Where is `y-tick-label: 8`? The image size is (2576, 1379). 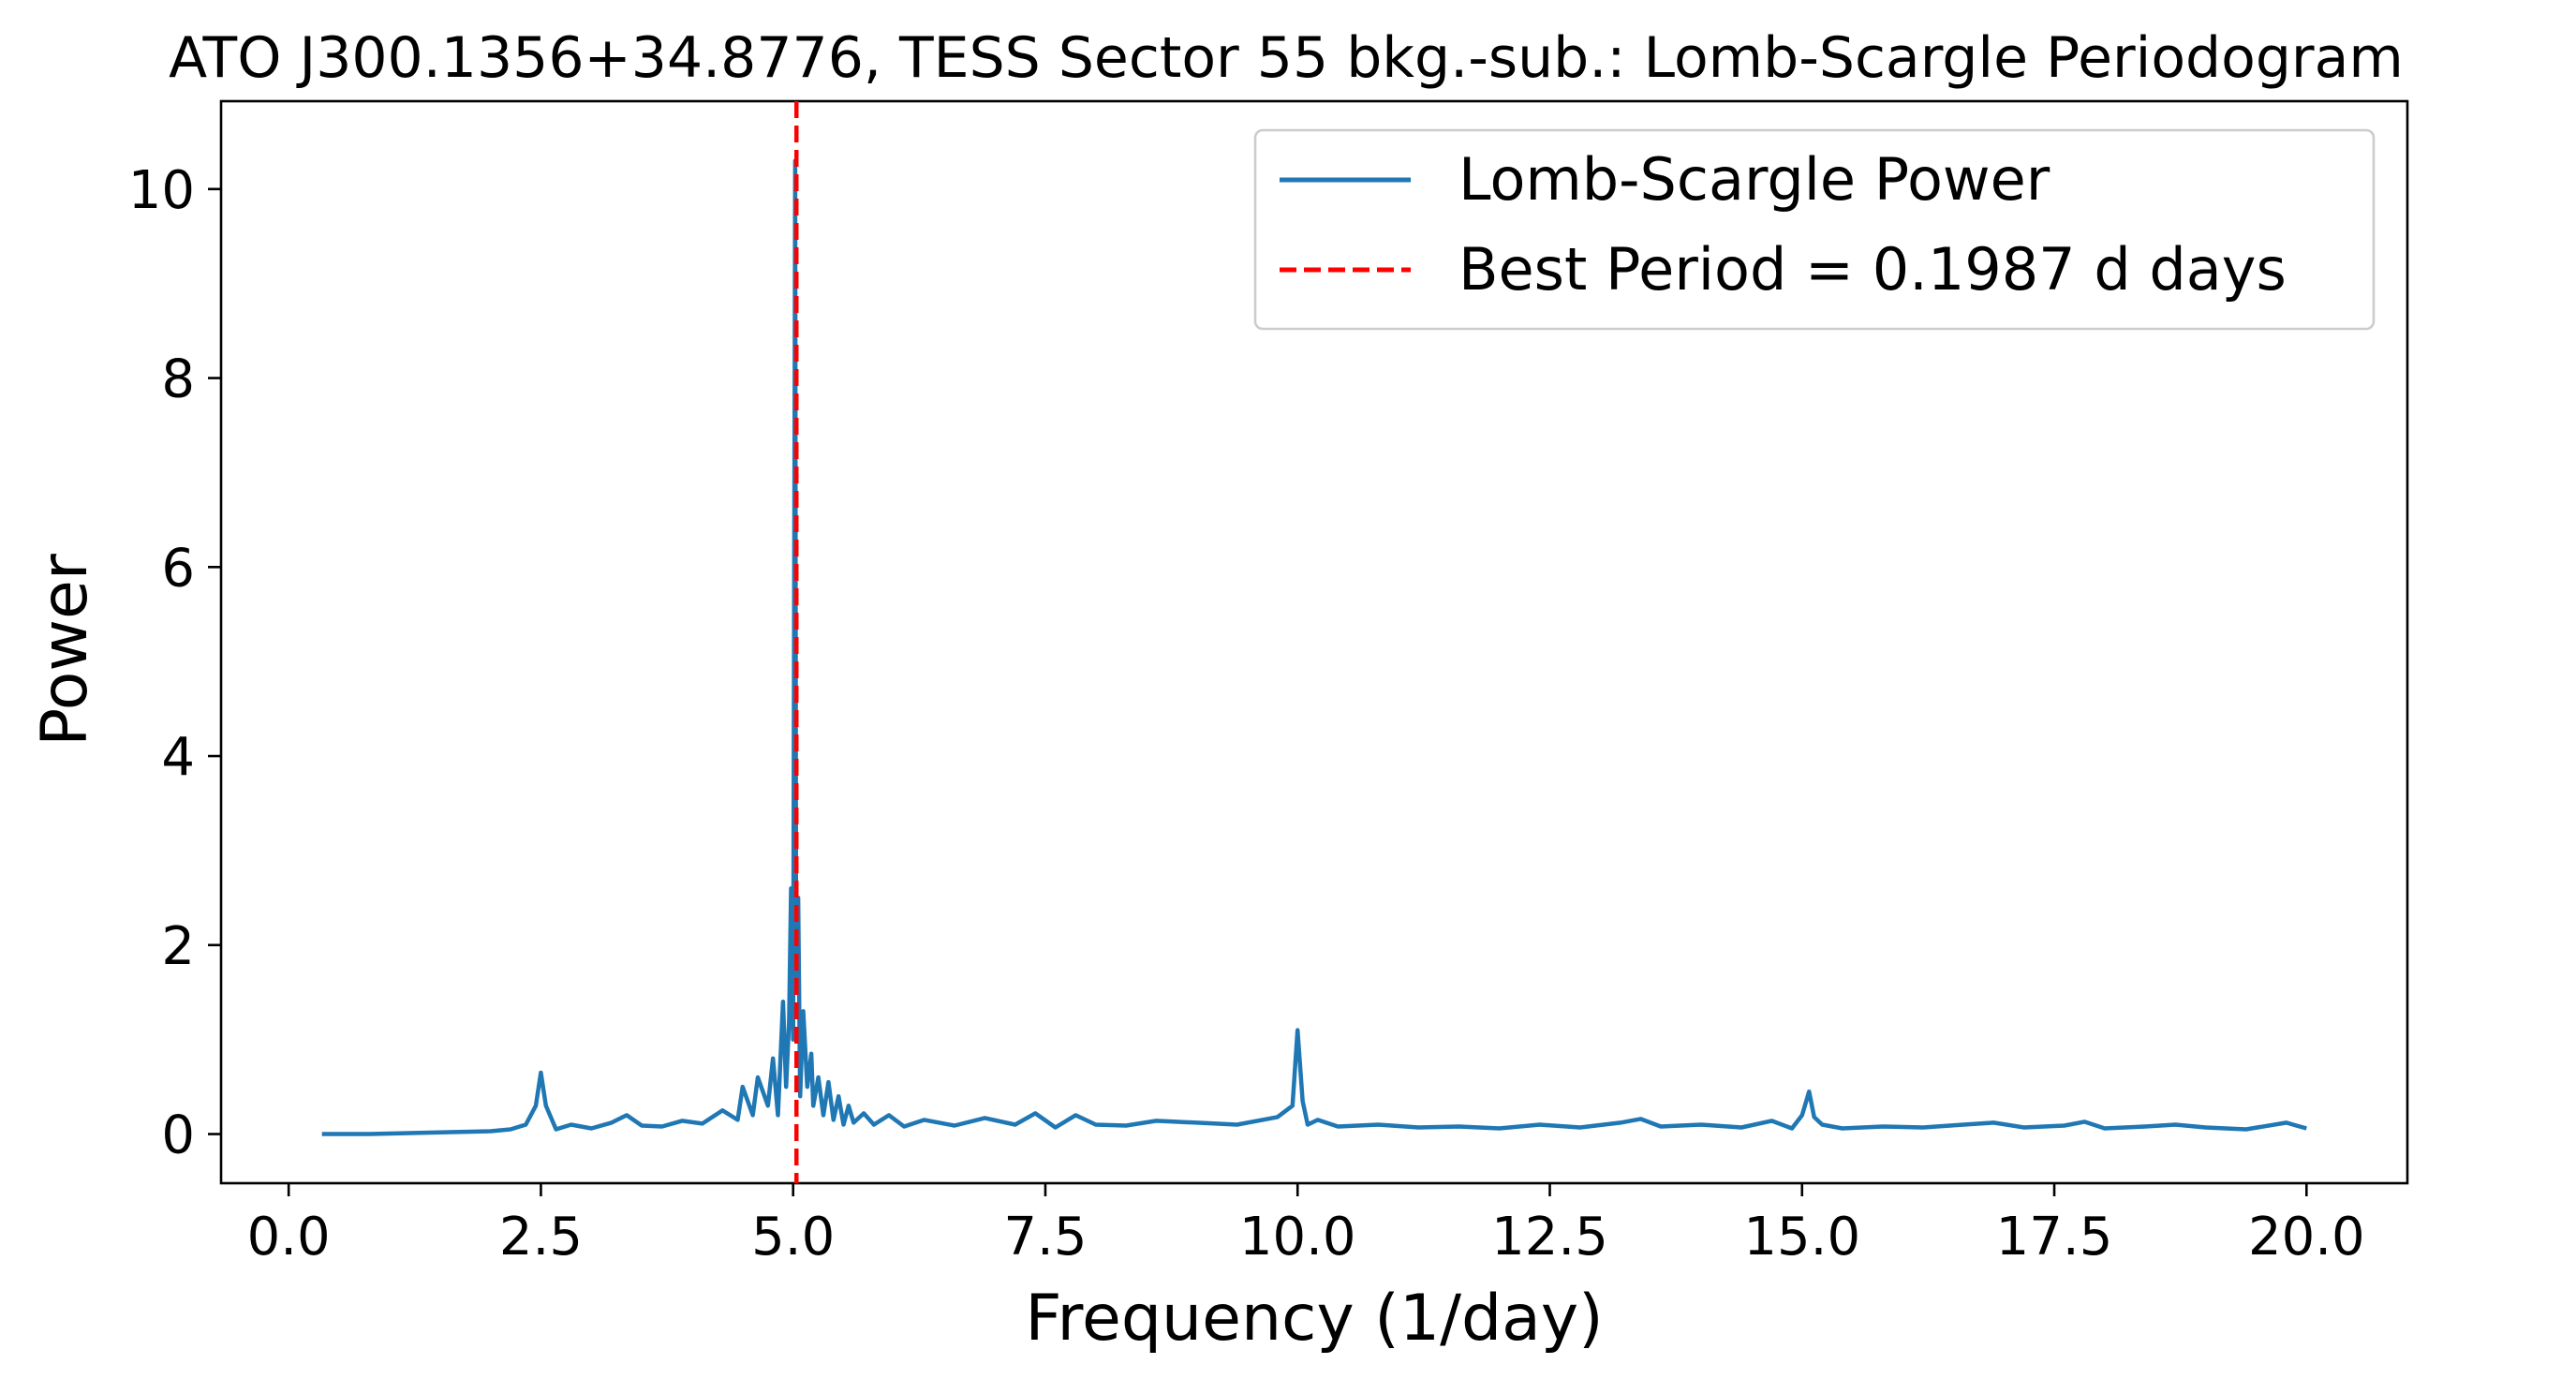 y-tick-label: 8 is located at coordinates (178, 379).